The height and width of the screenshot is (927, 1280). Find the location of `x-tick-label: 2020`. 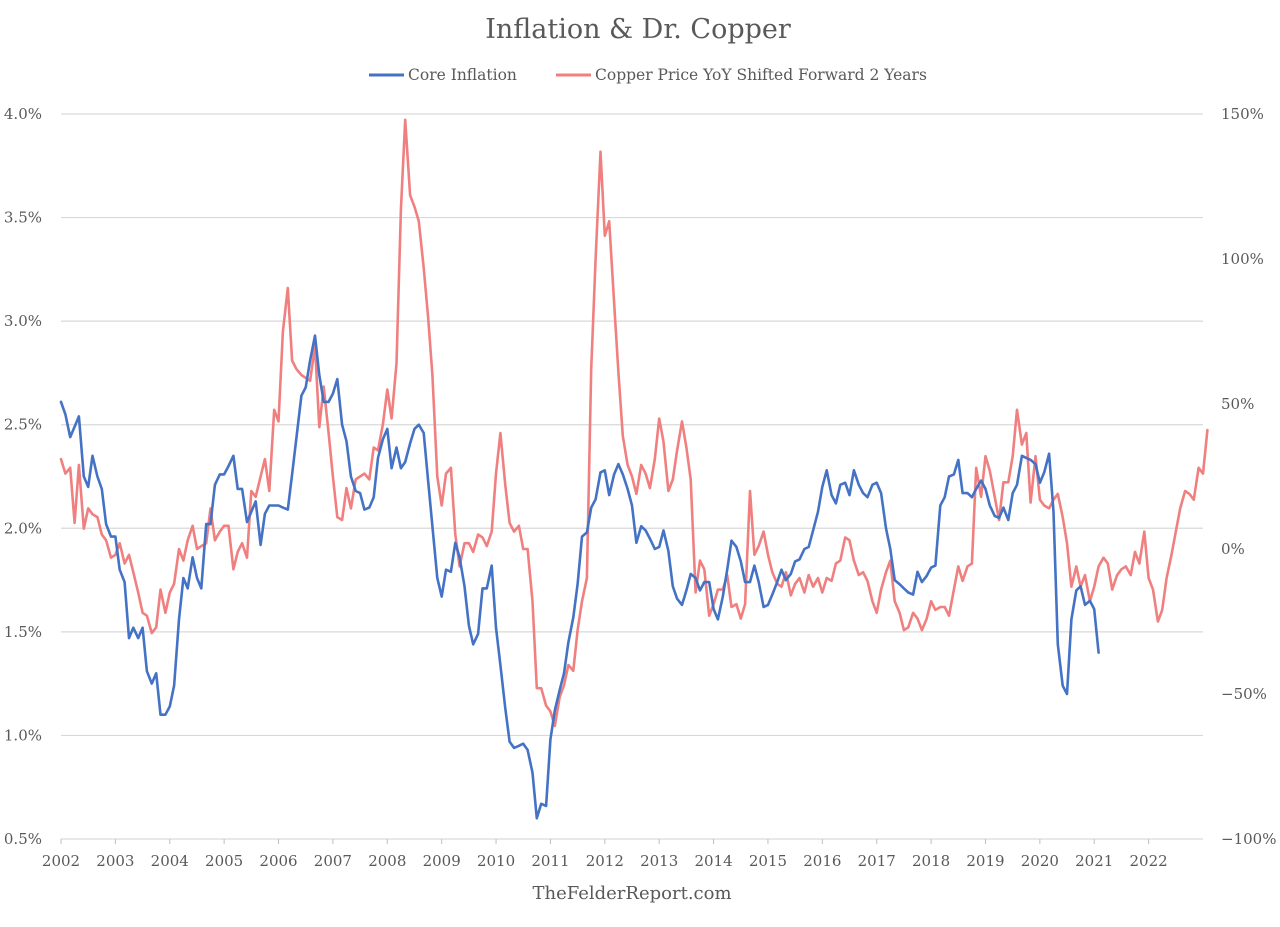

x-tick-label: 2020 is located at coordinates (1040, 861).